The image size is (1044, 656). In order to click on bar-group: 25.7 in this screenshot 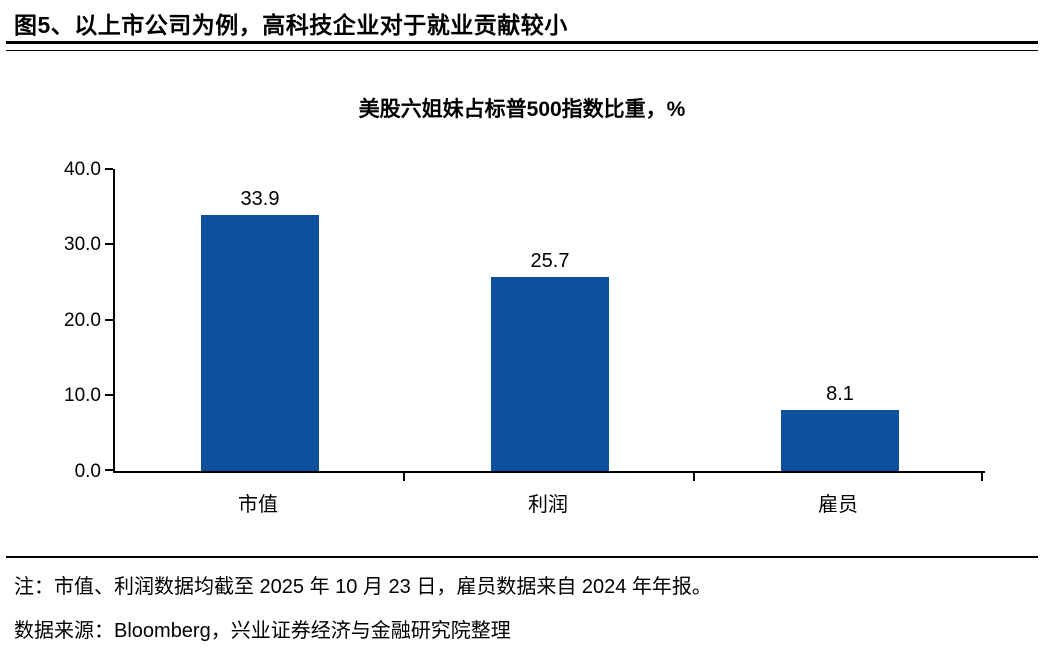, I will do `click(550, 320)`.